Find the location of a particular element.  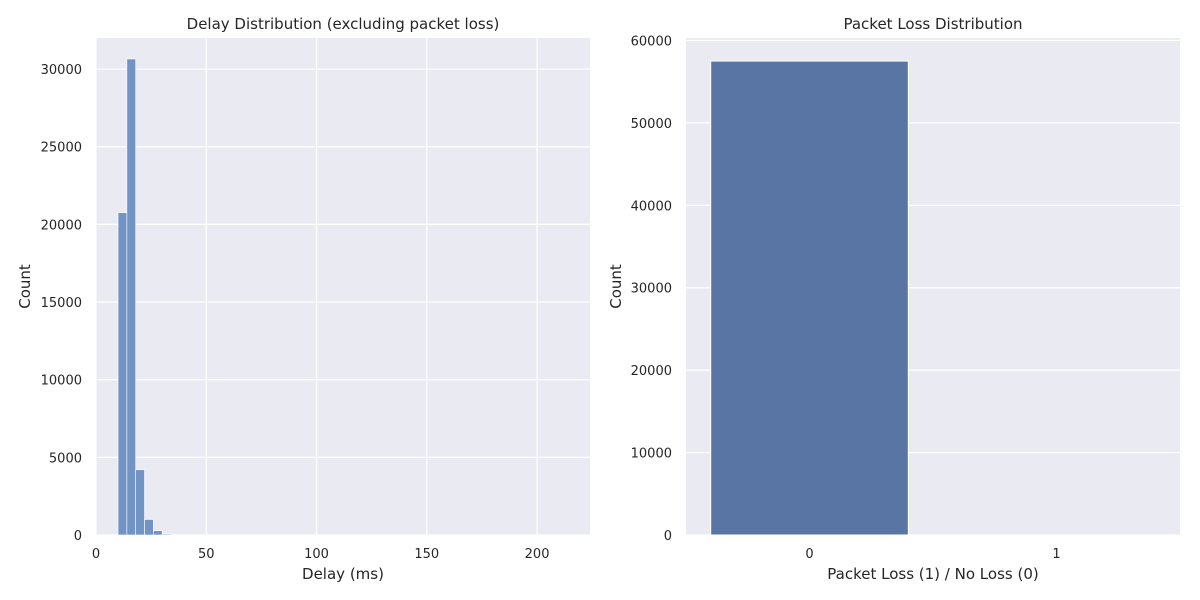

delay-histogram-y-tick-label: 0 is located at coordinates (78, 536).